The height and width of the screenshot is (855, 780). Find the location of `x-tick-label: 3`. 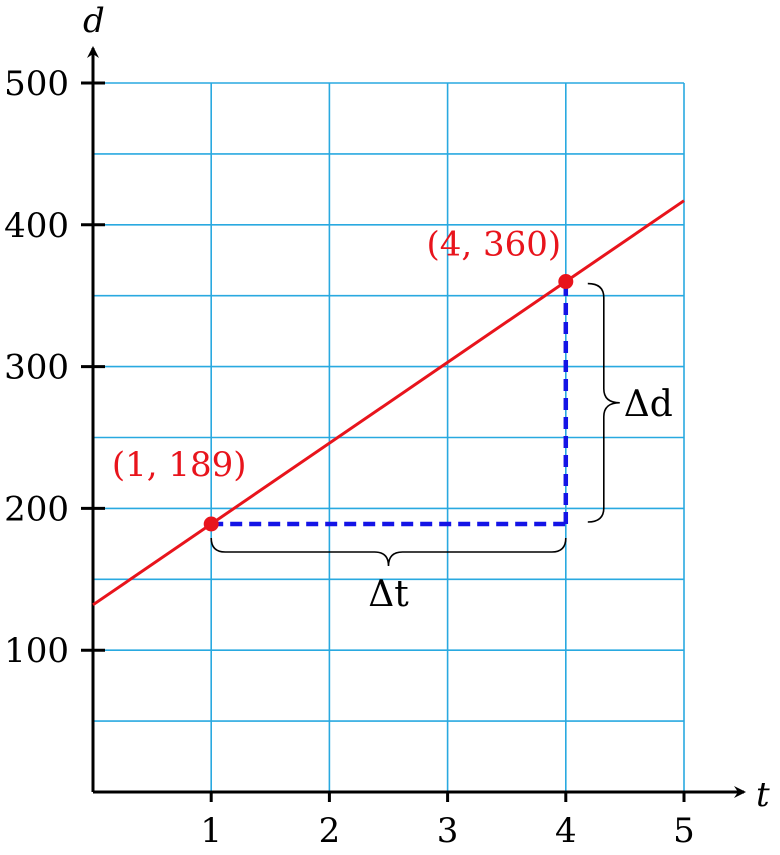

x-tick-label: 3 is located at coordinates (448, 831).